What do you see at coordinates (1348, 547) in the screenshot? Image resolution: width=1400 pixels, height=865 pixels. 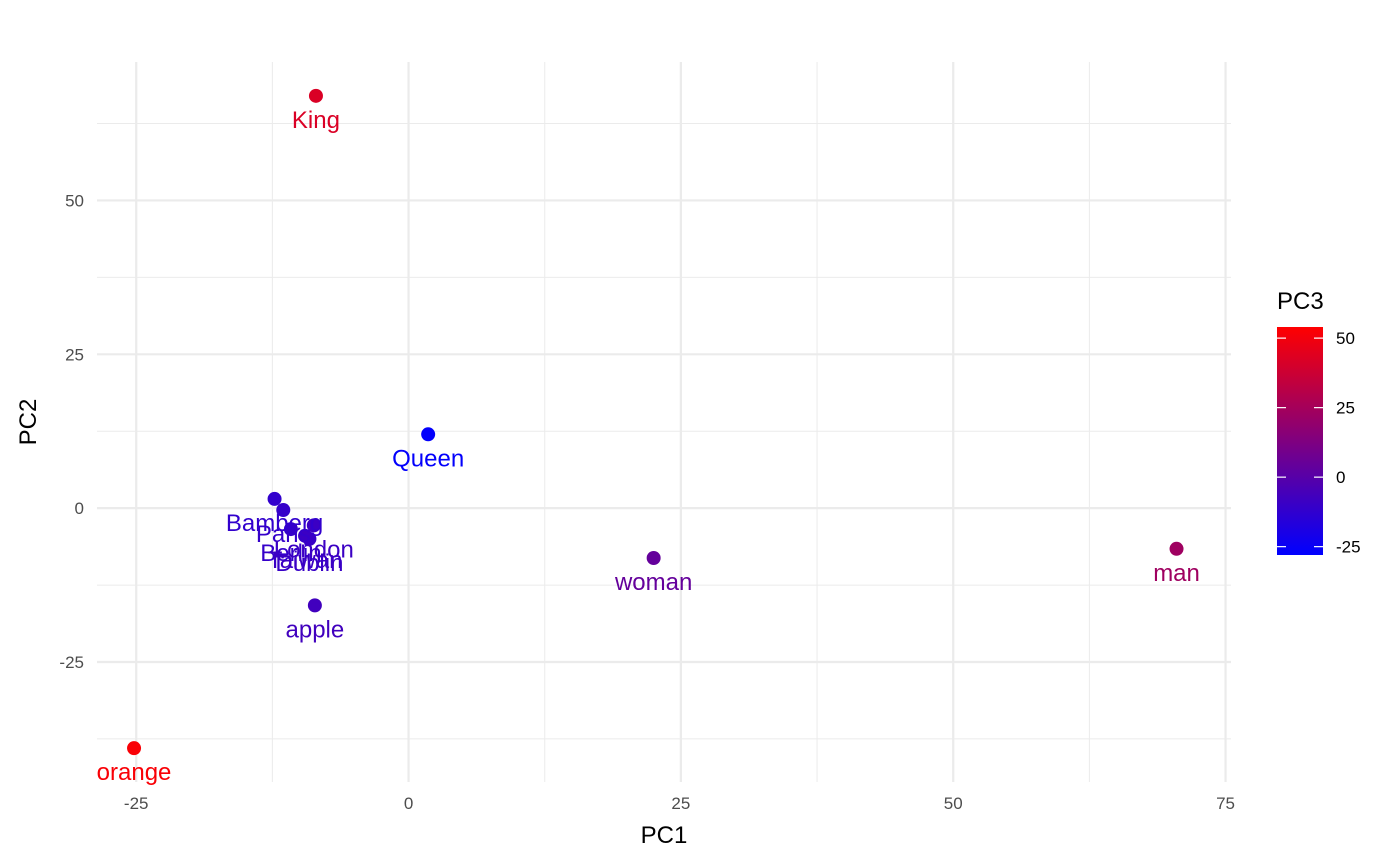 I see `legend-tick-label: -25` at bounding box center [1348, 547].